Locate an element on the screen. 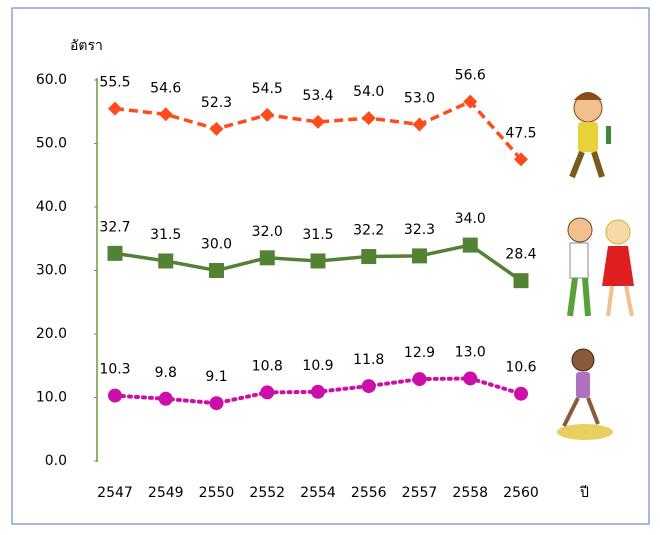 This screenshot has height=535, width=660. data-label: 32.7 is located at coordinates (114, 227).